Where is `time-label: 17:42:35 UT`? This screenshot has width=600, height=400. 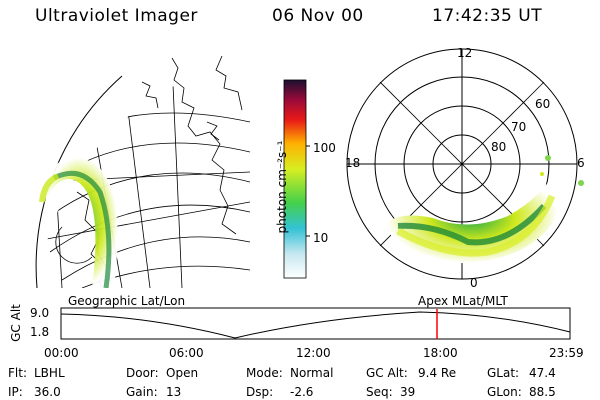 time-label: 17:42:35 UT is located at coordinates (487, 16).